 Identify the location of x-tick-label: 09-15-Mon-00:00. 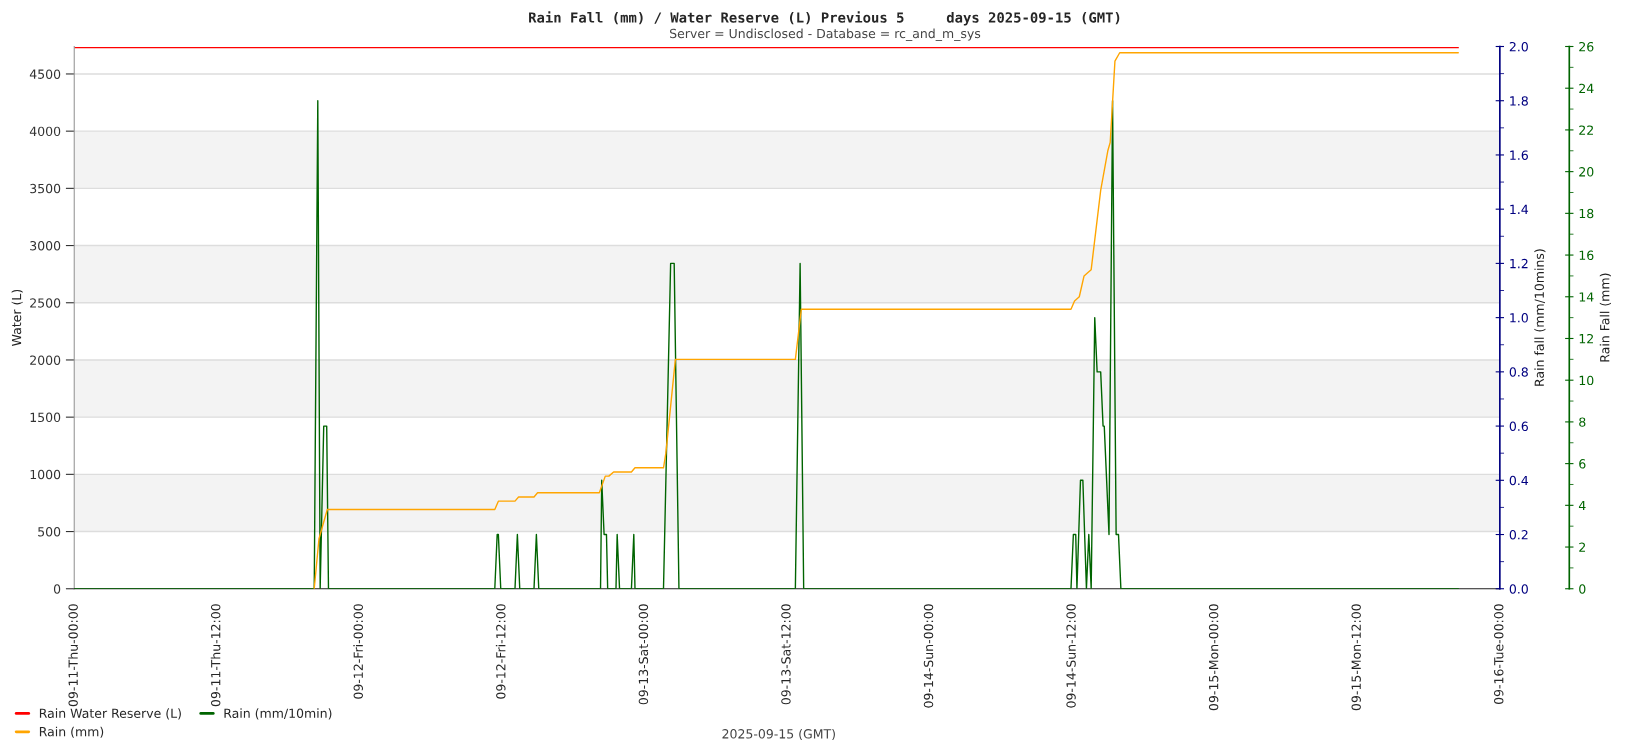
(1213, 657).